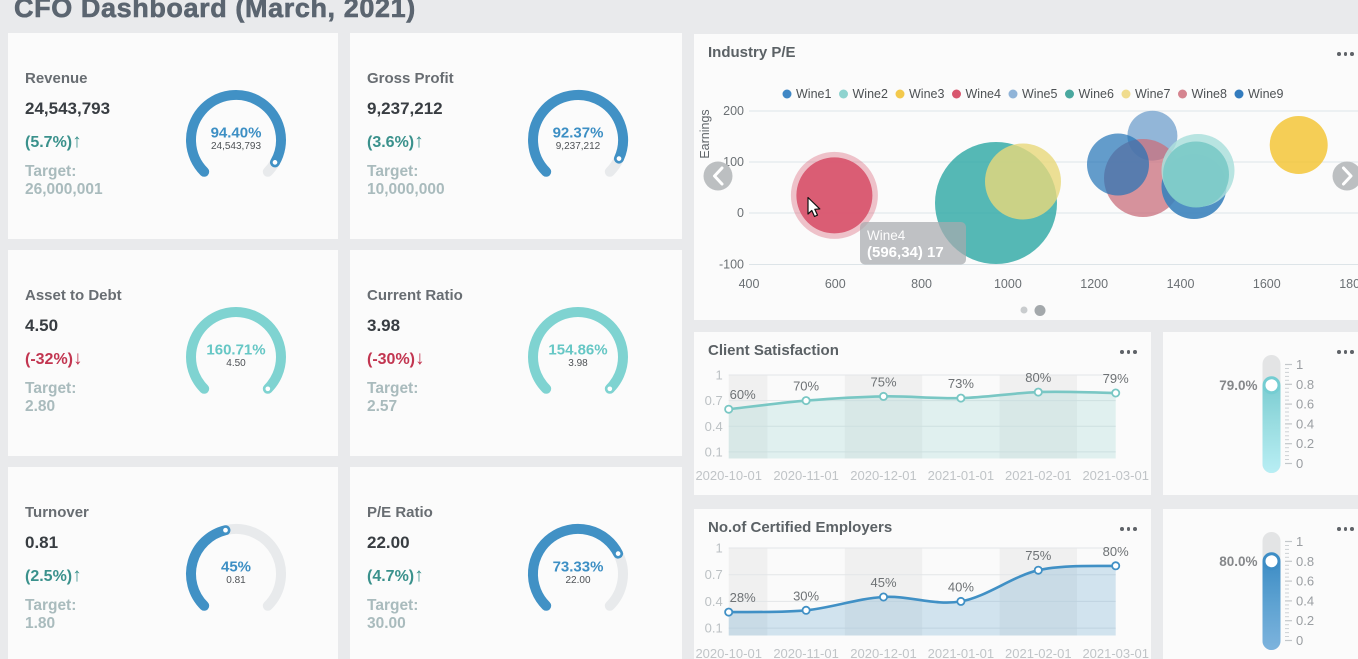 The image size is (1358, 659). What do you see at coordinates (578, 146) in the screenshot?
I see `svg-text: 9,237,212` at bounding box center [578, 146].